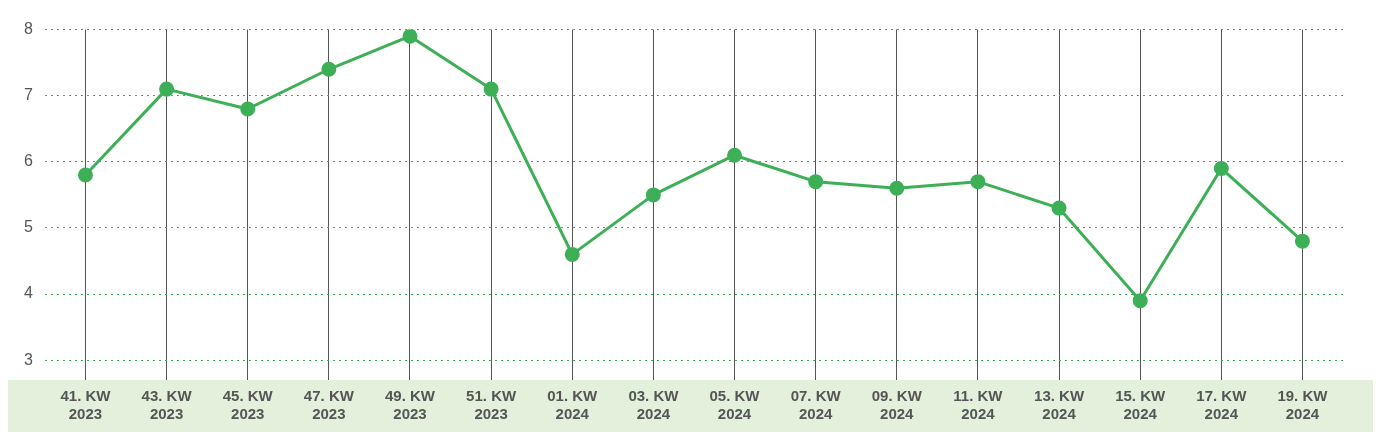  Describe the element at coordinates (329, 405) in the screenshot. I see `x-tick-label: 47. KW 2023` at that location.